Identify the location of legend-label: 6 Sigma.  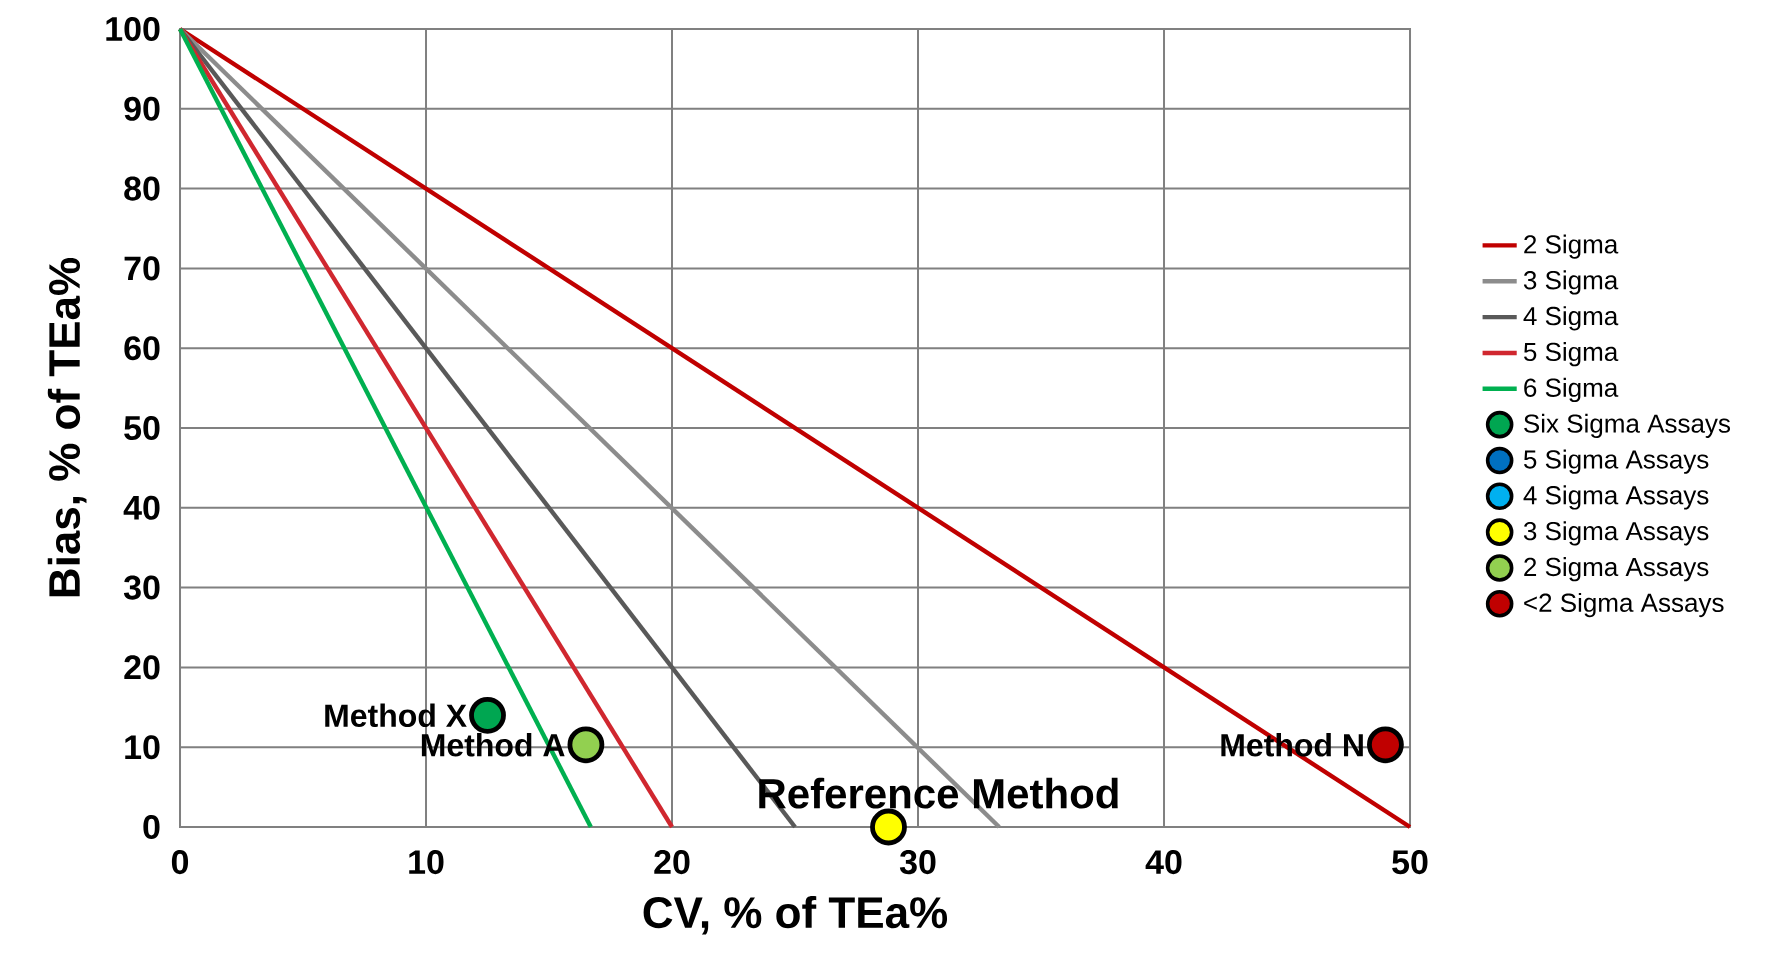
(1571, 390).